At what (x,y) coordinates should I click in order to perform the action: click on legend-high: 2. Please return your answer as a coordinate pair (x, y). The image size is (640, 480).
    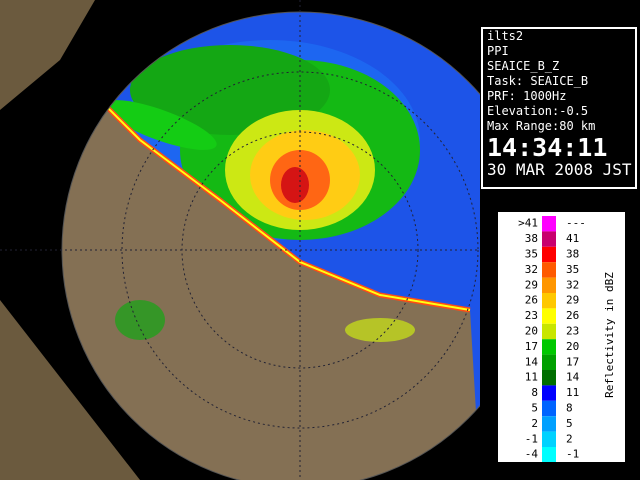
    Looking at the image, I should click on (569, 438).